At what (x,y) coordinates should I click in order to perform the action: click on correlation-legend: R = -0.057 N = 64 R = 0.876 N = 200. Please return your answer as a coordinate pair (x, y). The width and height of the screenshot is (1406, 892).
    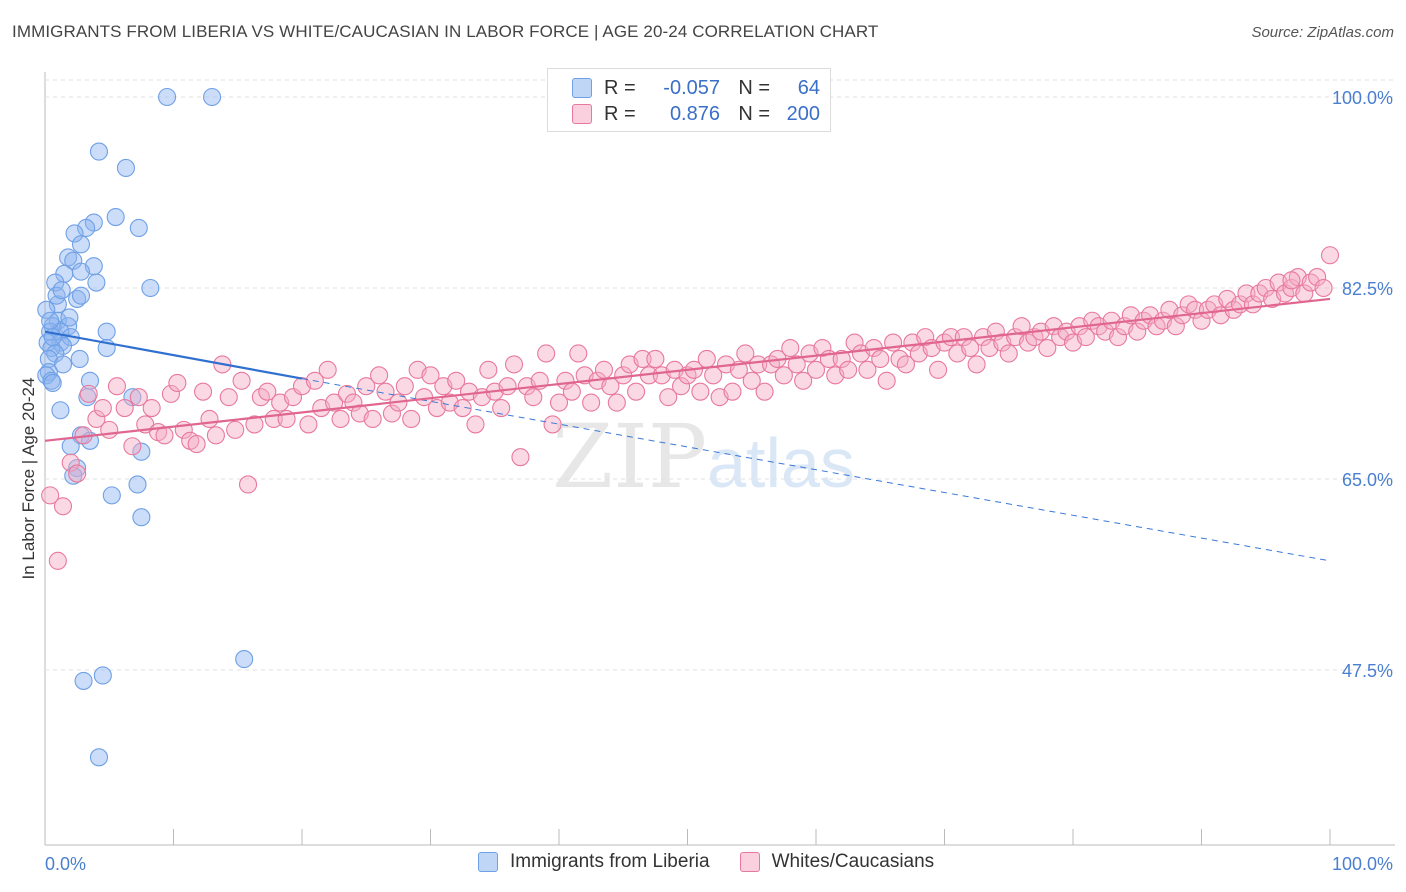
    Looking at the image, I should click on (689, 100).